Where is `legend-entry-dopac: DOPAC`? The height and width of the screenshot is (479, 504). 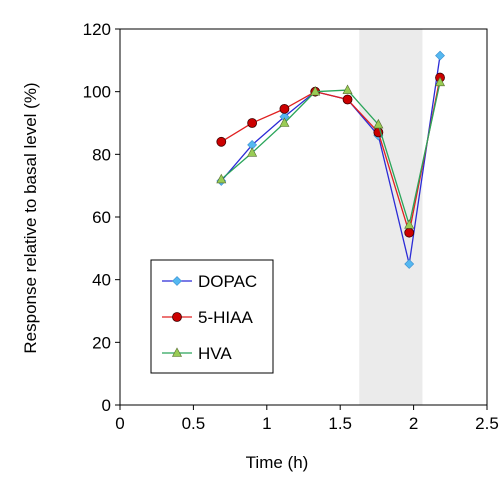 legend-entry-dopac: DOPAC is located at coordinates (209, 281).